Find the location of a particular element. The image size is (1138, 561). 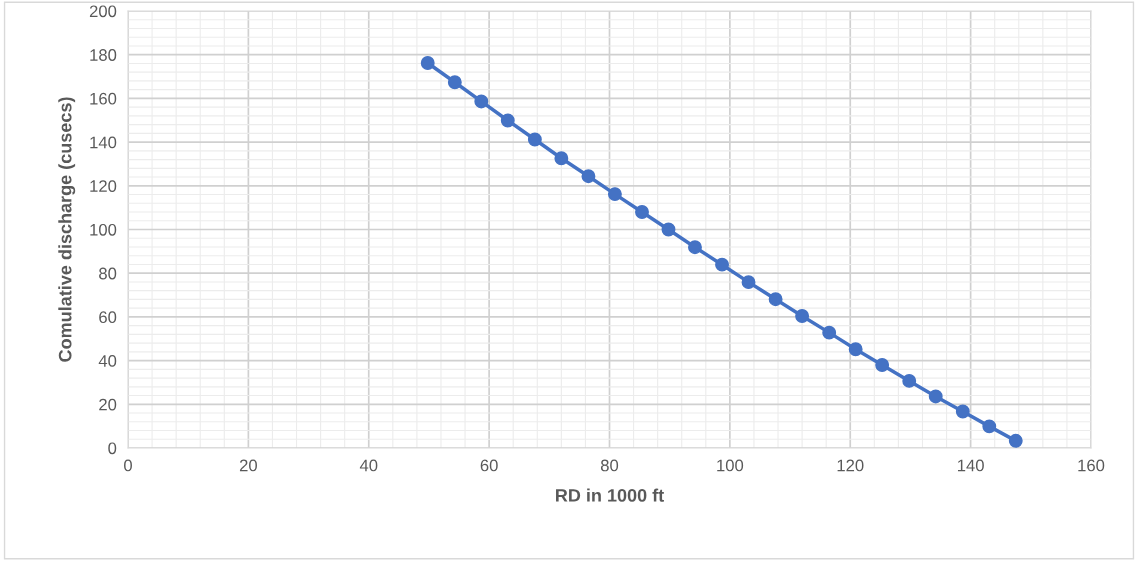

y-tick-label: 0 is located at coordinates (112, 448).